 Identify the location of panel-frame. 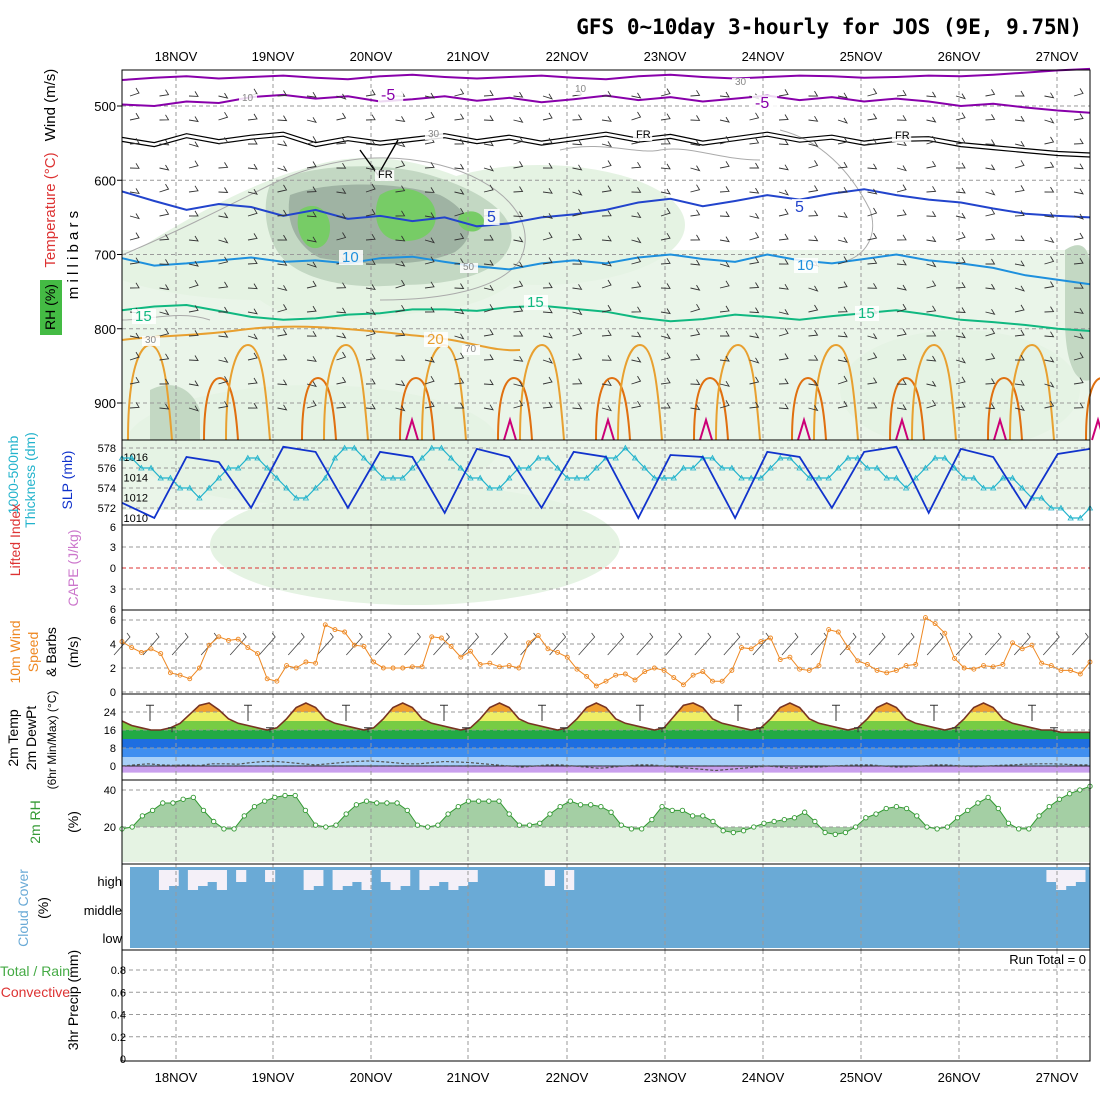
(606, 1005).